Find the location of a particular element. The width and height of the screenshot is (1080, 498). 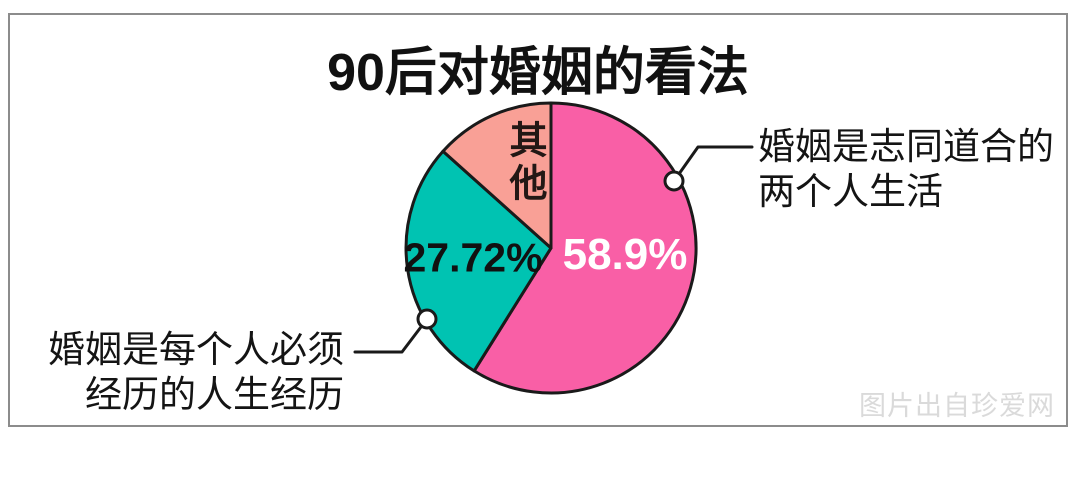

chart-title: 90后对婚姻的看法 is located at coordinates (538, 73).